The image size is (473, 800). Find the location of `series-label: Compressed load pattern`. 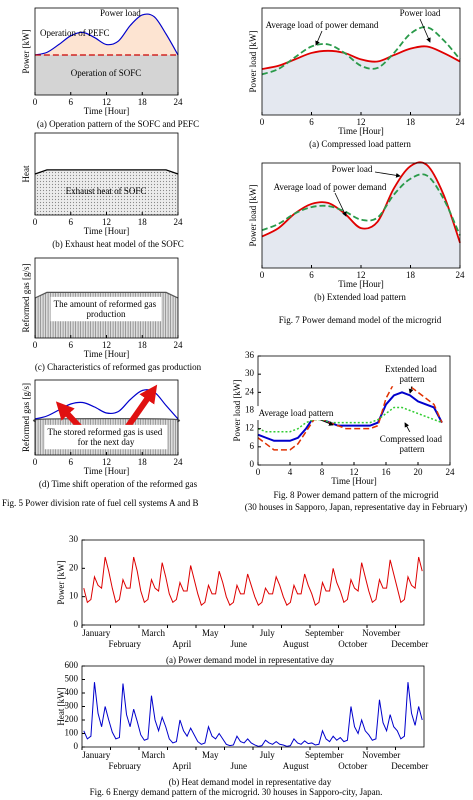

series-label: Compressed load pattern is located at coordinates (412, 444).